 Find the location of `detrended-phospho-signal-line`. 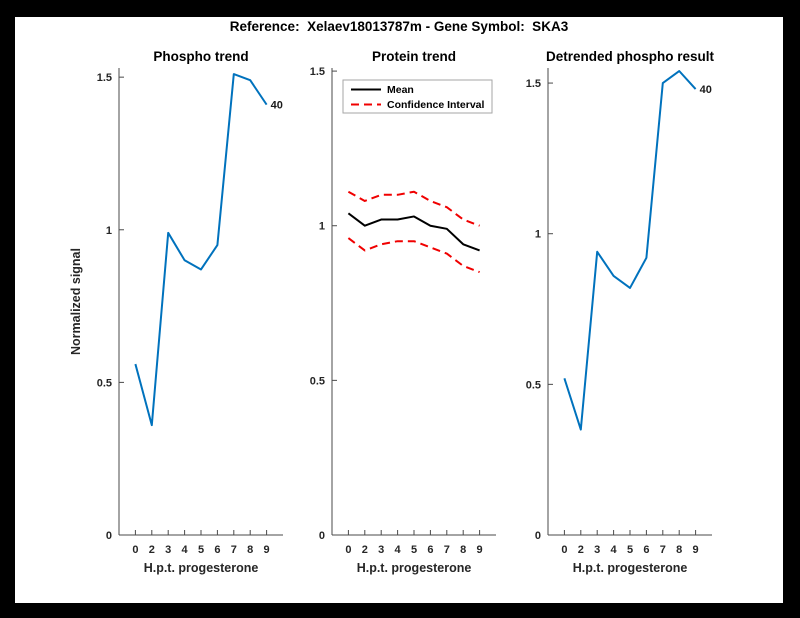

detrended-phospho-signal-line is located at coordinates (630, 250).